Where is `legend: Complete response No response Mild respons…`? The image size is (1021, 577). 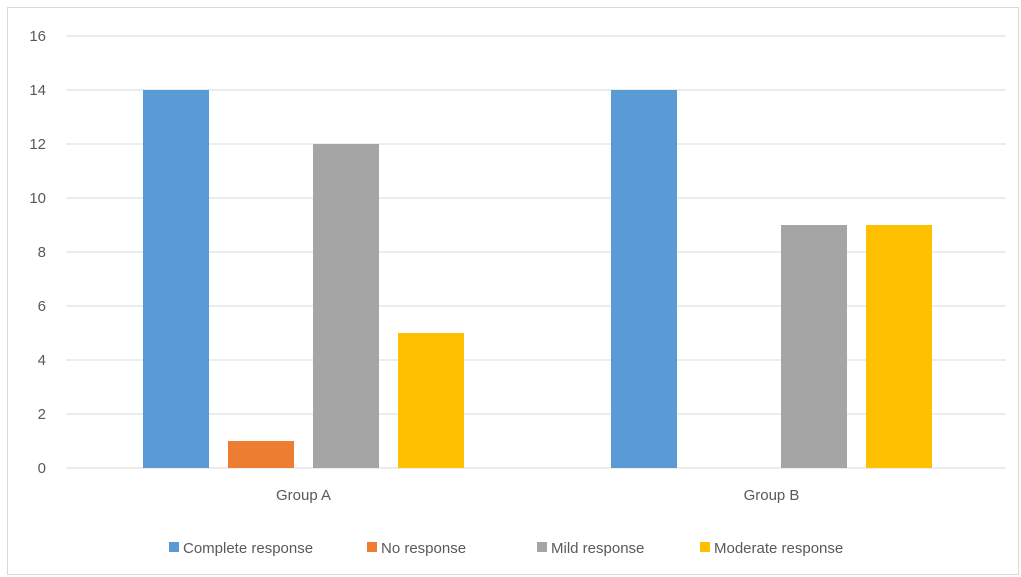
legend: Complete response No response Mild respons… is located at coordinates (506, 548).